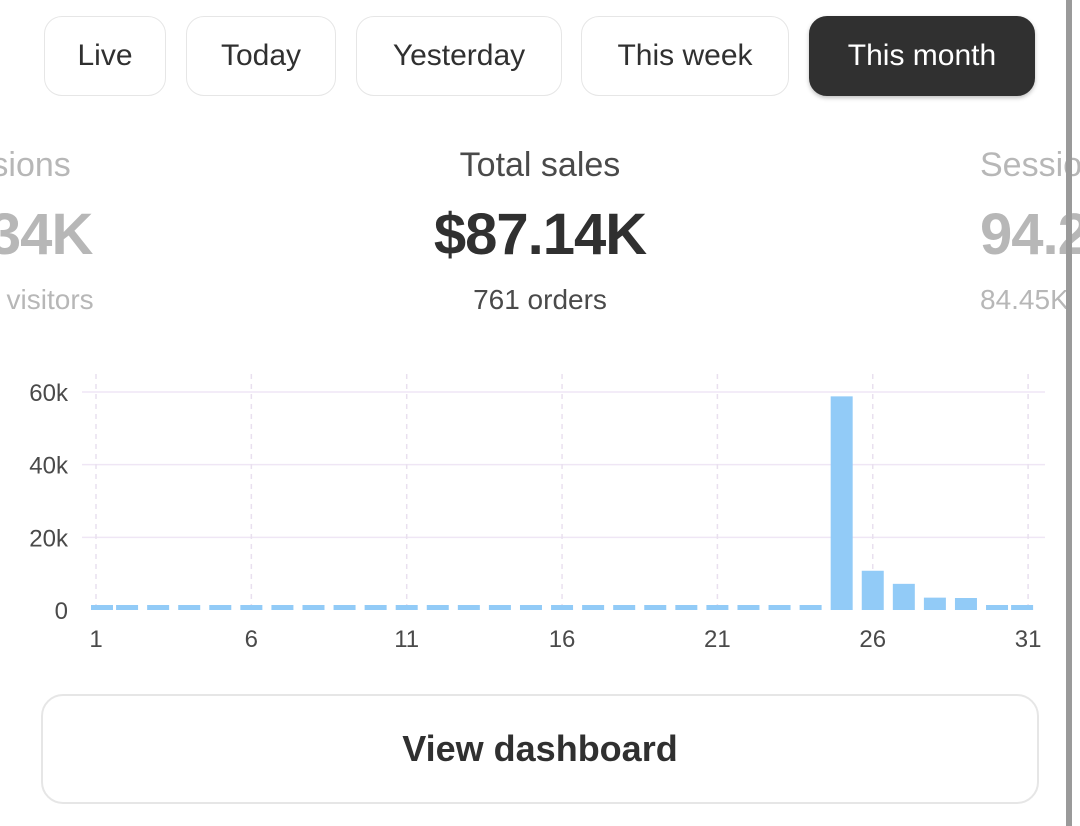 This screenshot has height=826, width=1080. I want to click on view-dashboard-button: View dashboard, so click(540, 749).